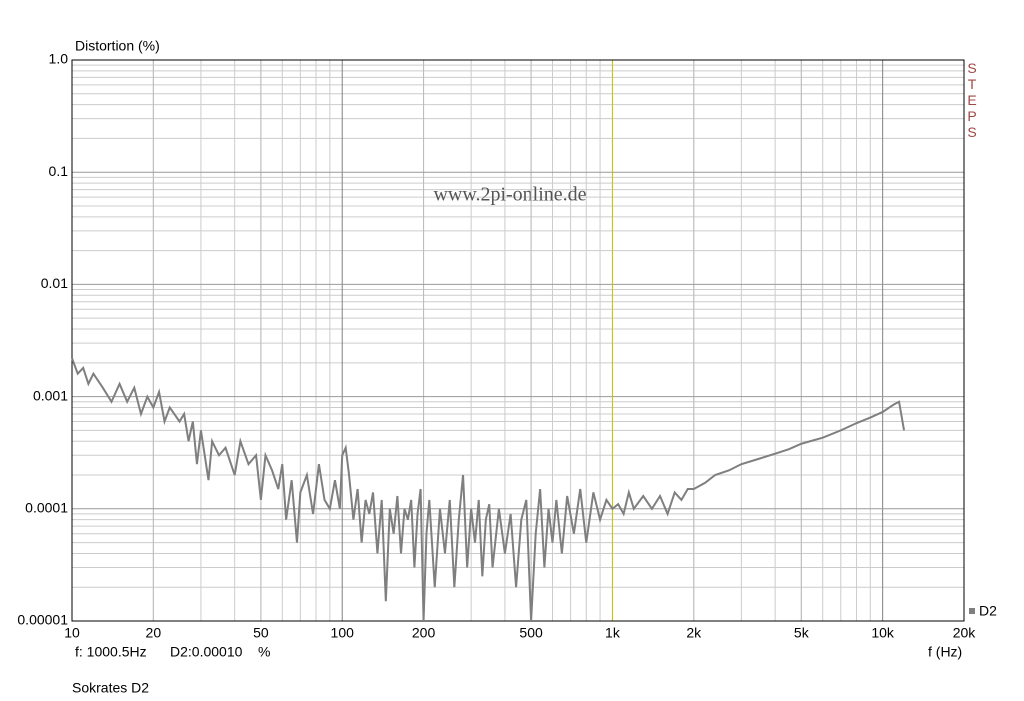 This screenshot has height=701, width=1024. I want to click on cursor-readout: D2:0.00010, so click(206, 652).